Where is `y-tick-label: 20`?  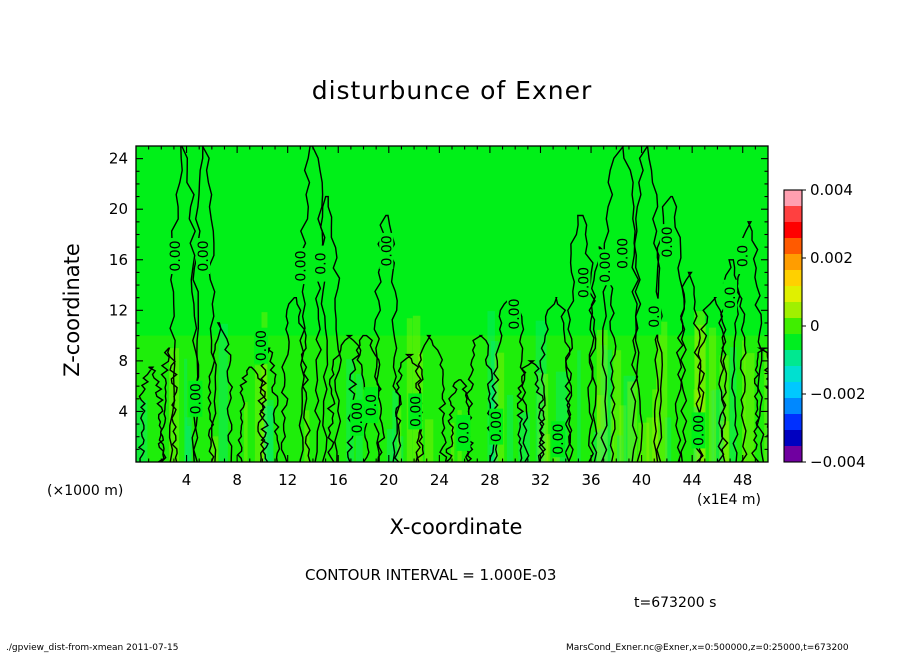 y-tick-label: 20 is located at coordinates (118, 209).